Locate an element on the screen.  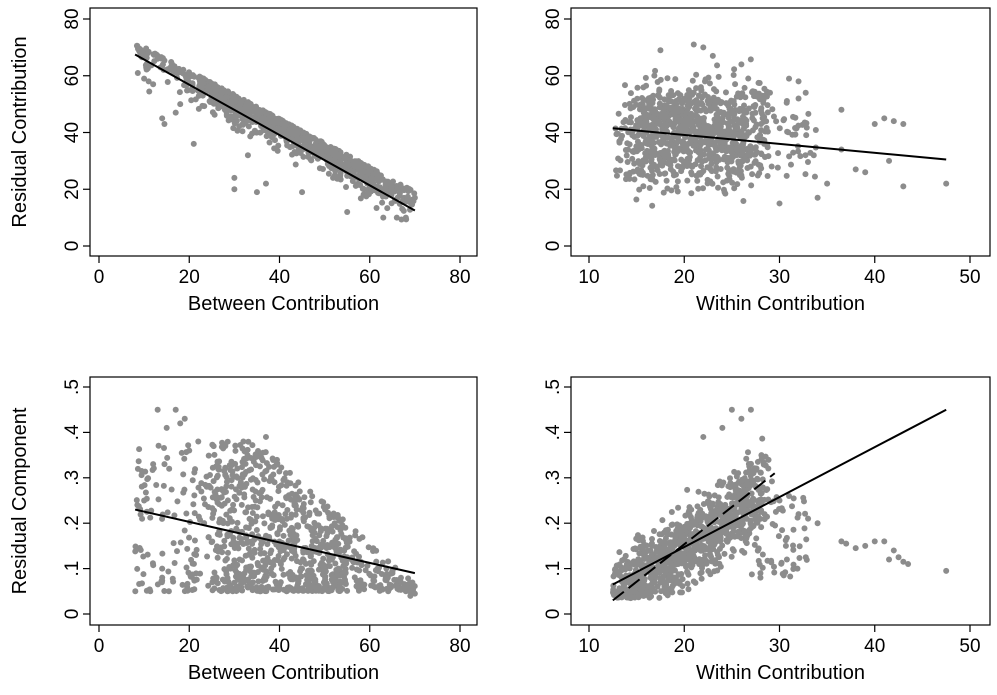
x-tick-label: 50 is located at coordinates (969, 277).